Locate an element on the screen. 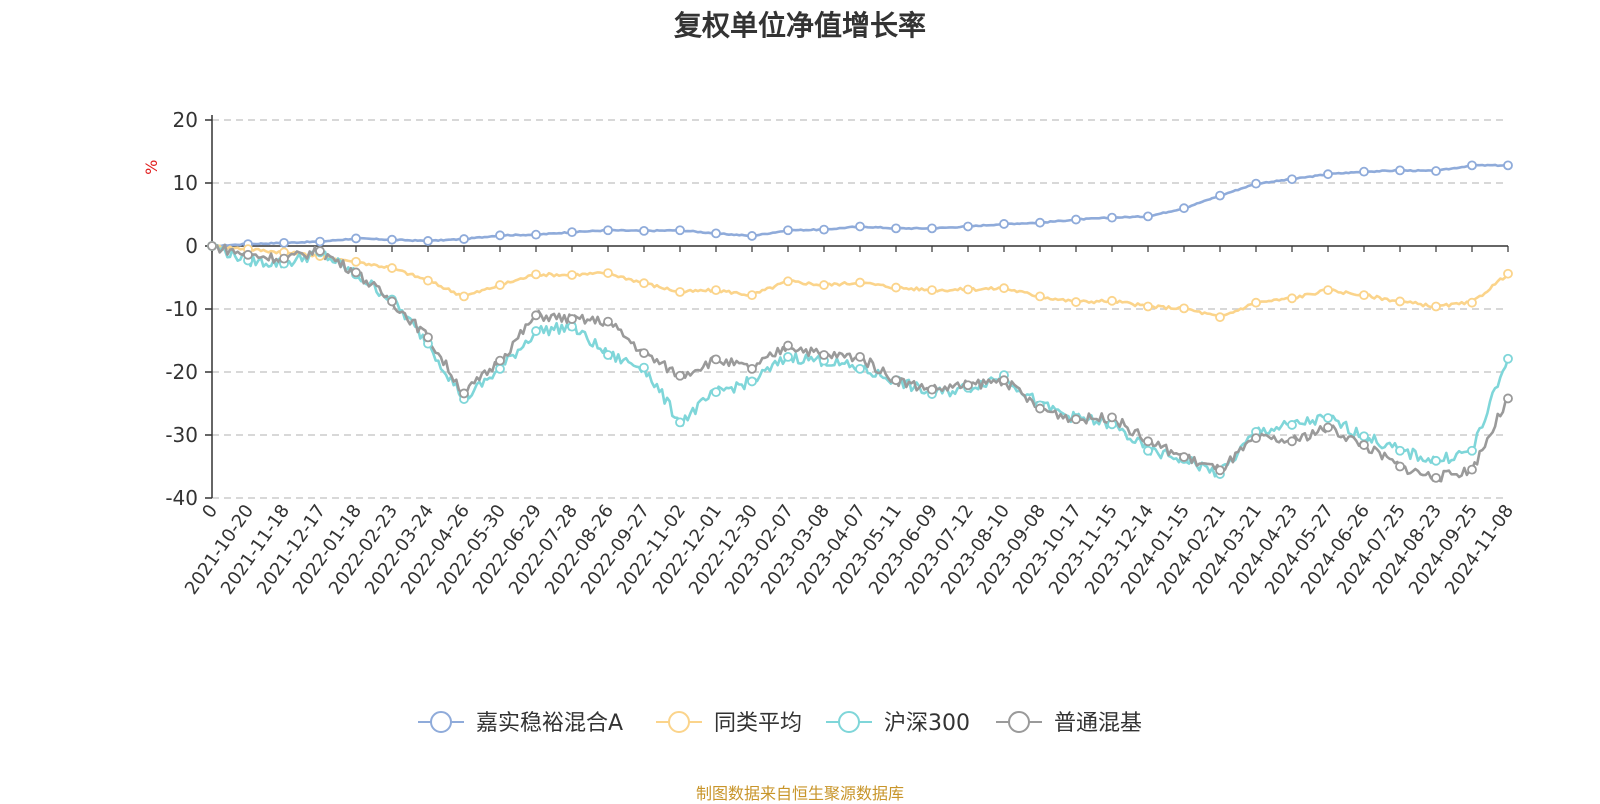  data-source-note: 制图数据来自恒生聚源数据库 is located at coordinates (799, 793).